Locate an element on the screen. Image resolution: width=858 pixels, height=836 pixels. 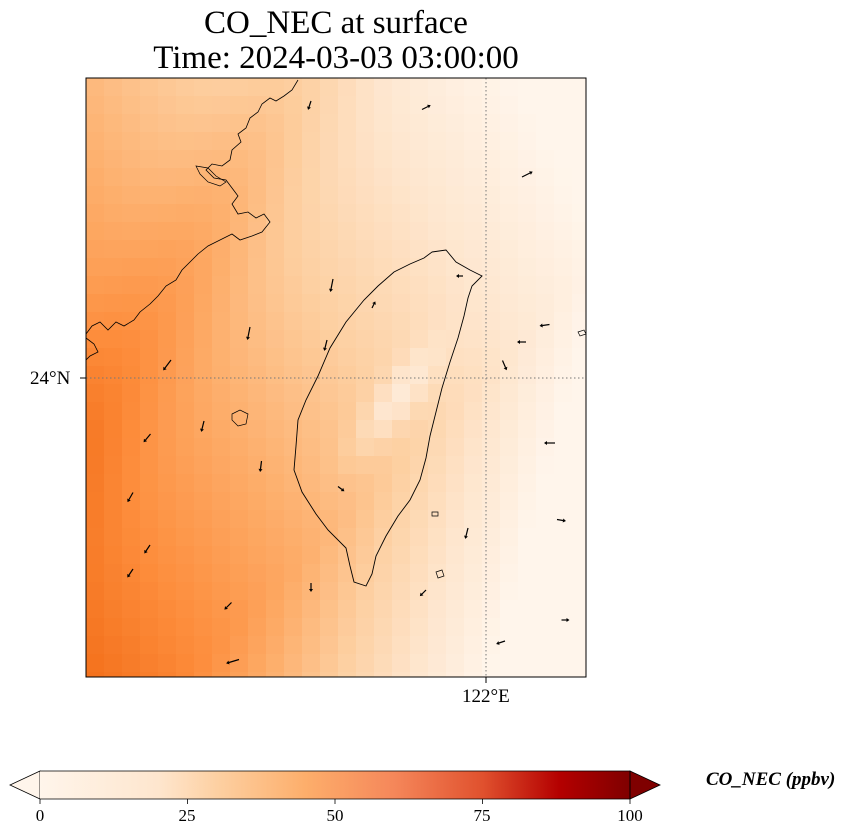
colorbar-tick-label: 25 is located at coordinates (187, 815).